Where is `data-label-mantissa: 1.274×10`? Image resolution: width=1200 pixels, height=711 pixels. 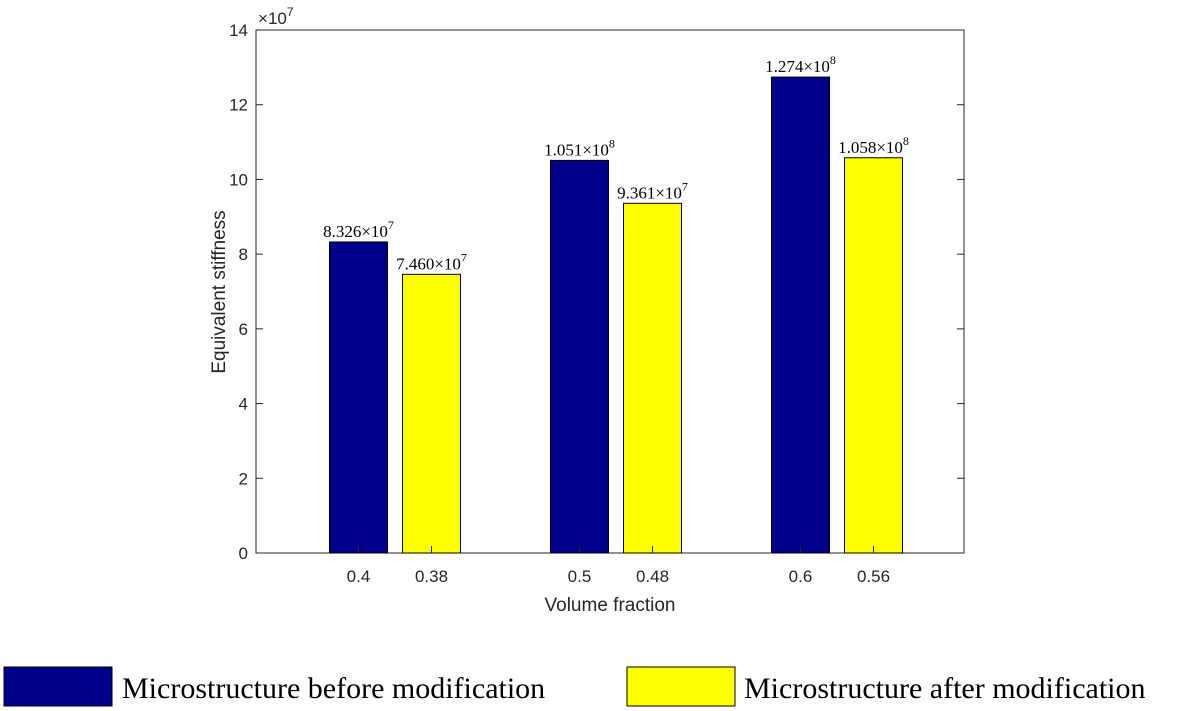
data-label-mantissa: 1.274×10 is located at coordinates (797, 66).